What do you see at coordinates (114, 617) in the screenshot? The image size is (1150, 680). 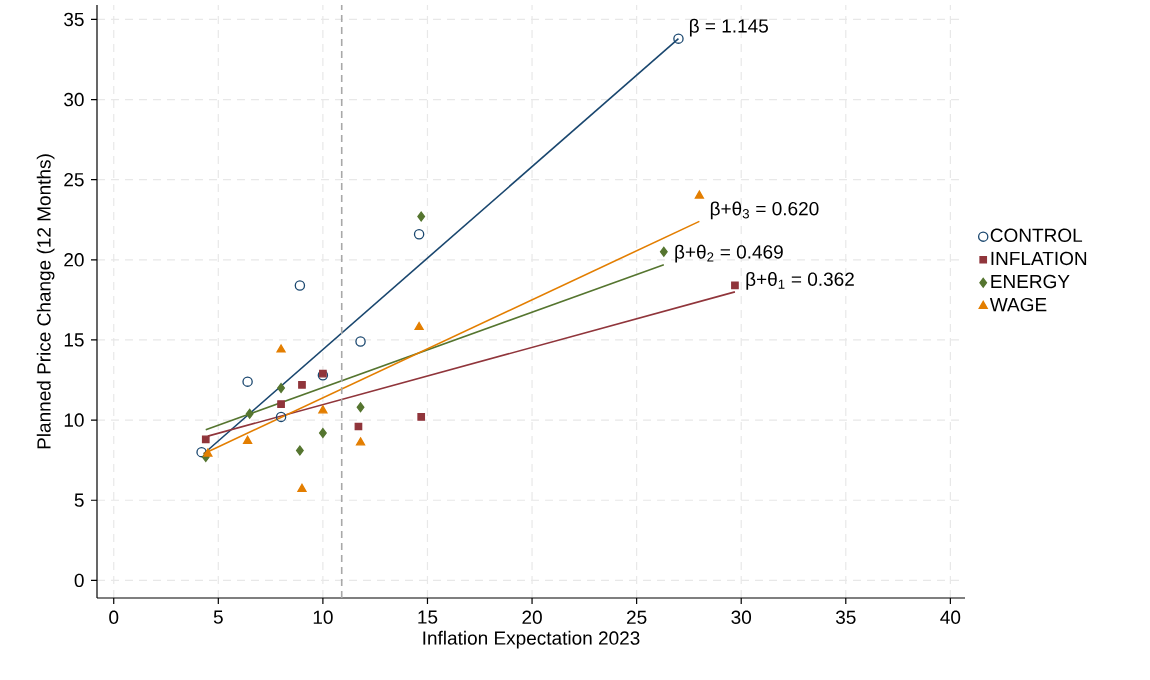 I see `x-tick-label: 0` at bounding box center [114, 617].